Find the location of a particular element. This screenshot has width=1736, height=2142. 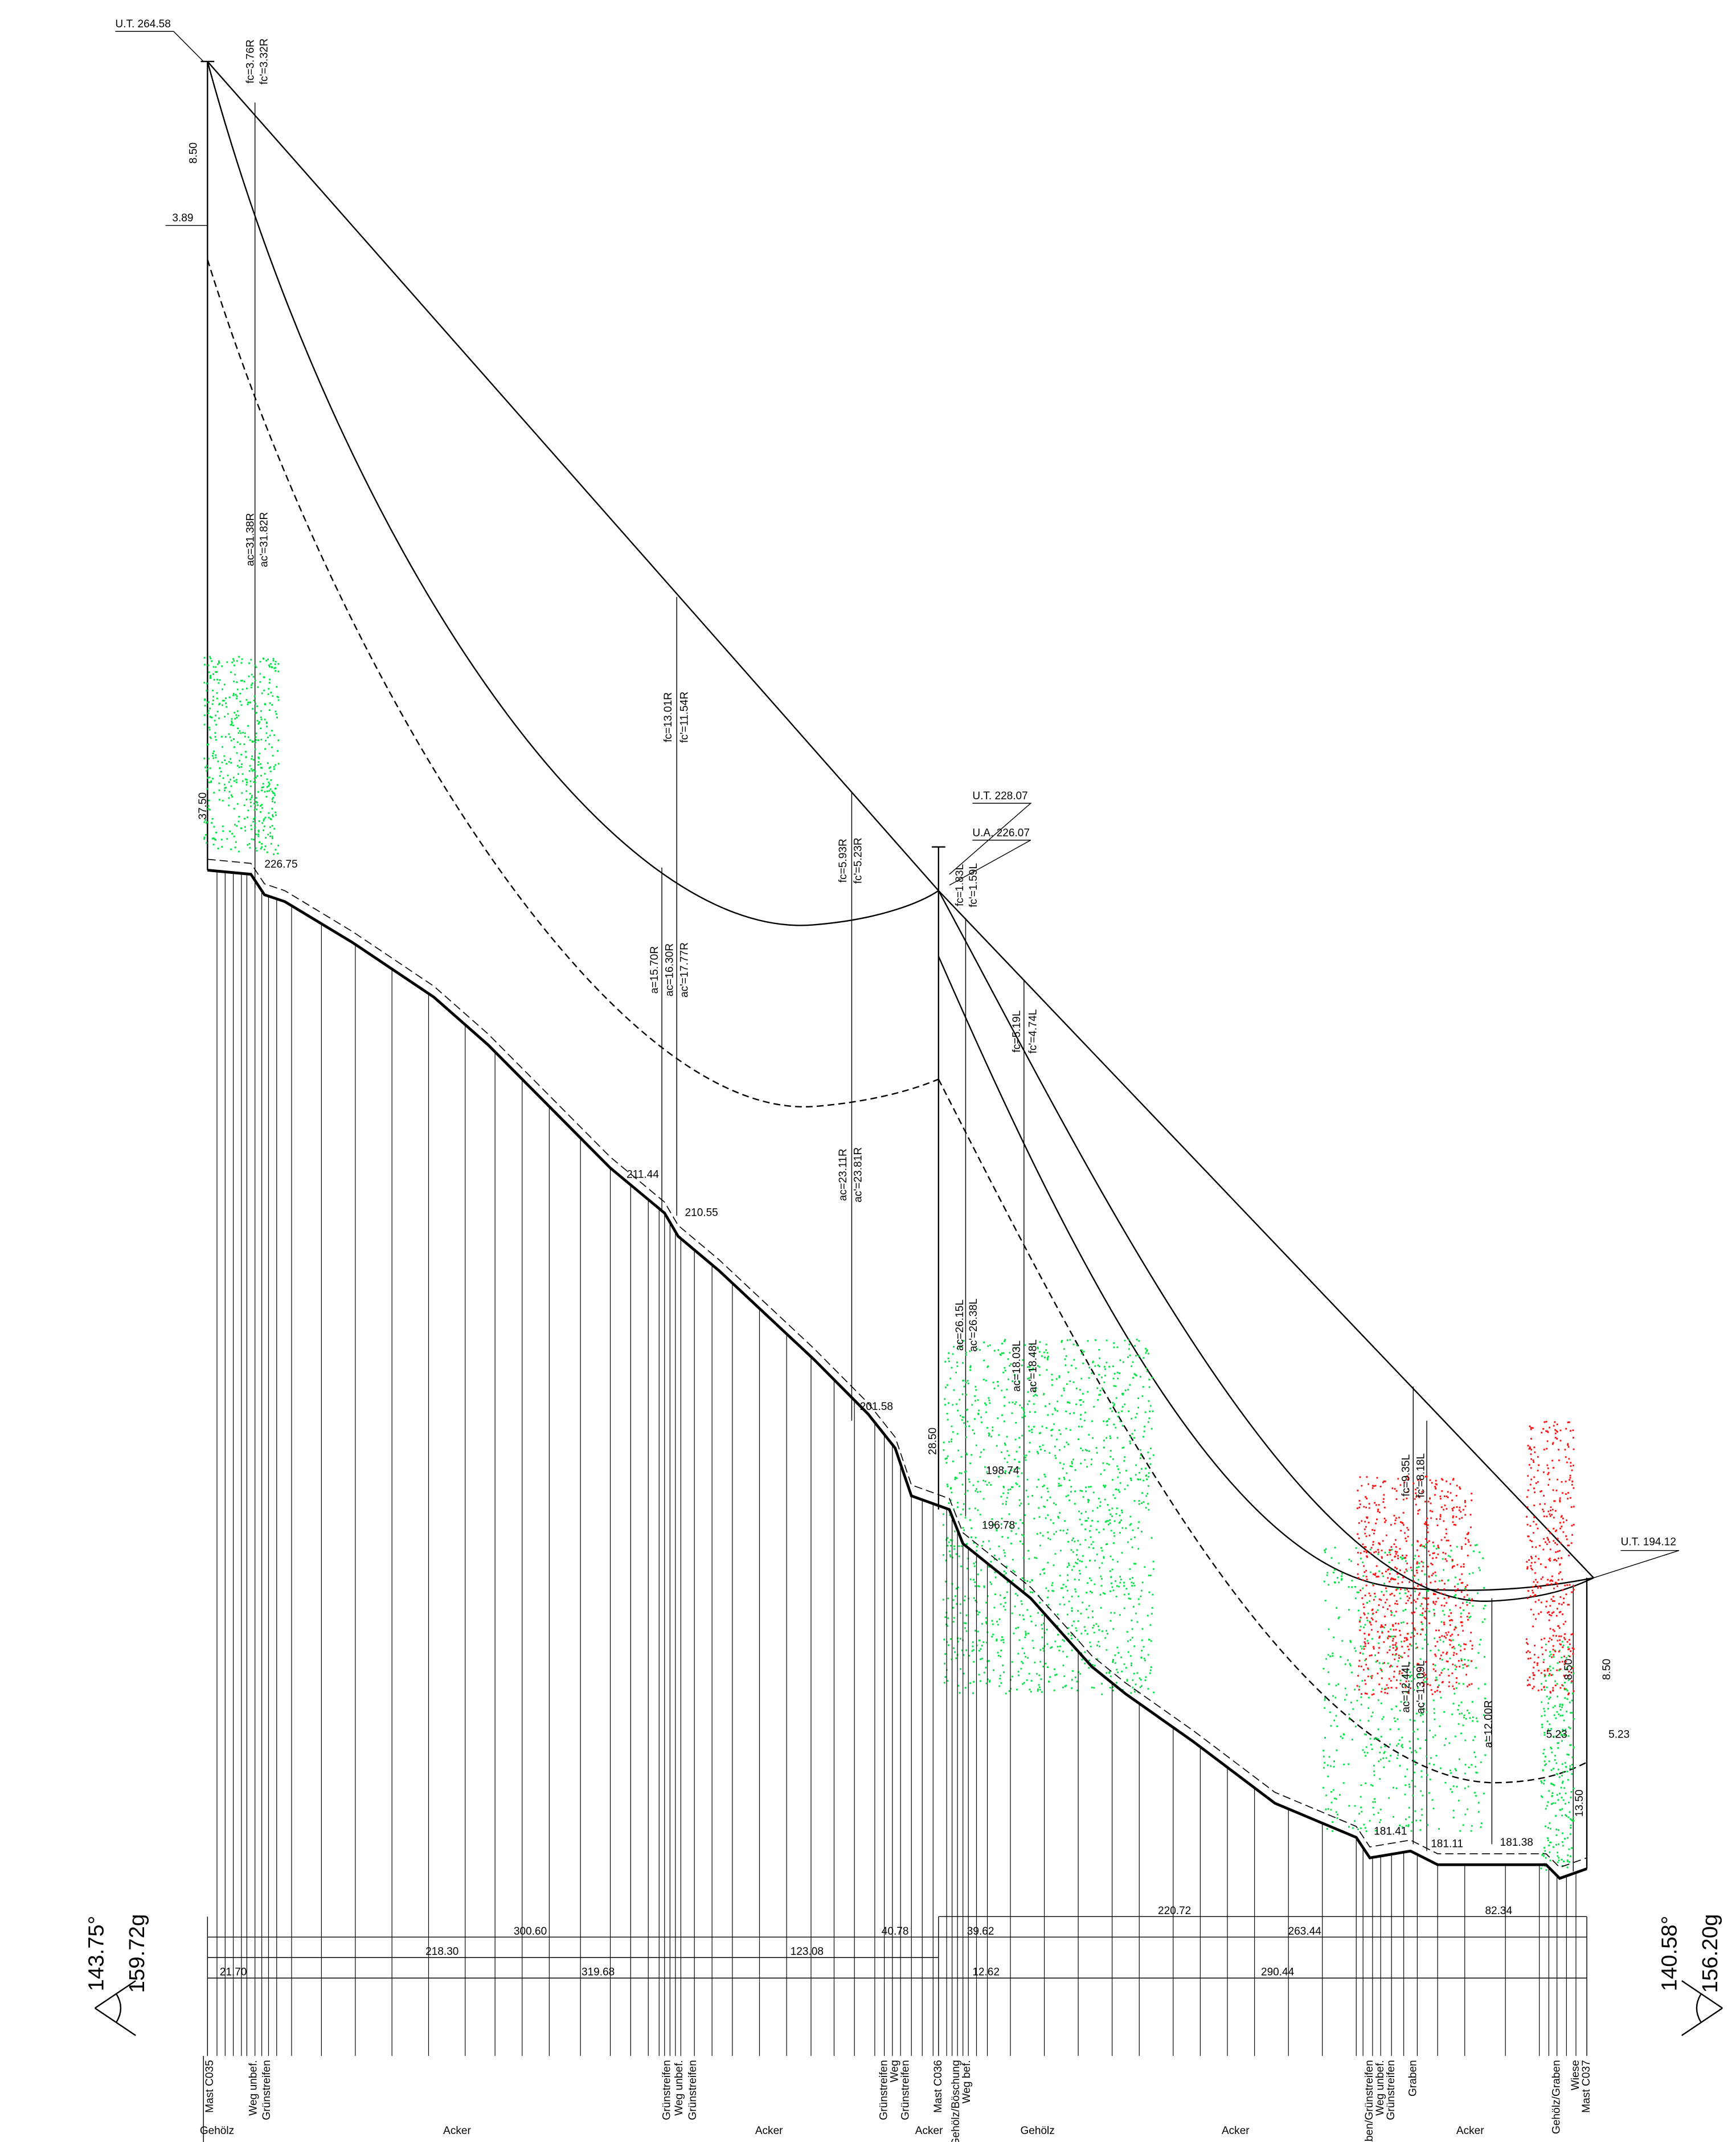

crossing-label: Wiese is located at coordinates (1576, 2075).